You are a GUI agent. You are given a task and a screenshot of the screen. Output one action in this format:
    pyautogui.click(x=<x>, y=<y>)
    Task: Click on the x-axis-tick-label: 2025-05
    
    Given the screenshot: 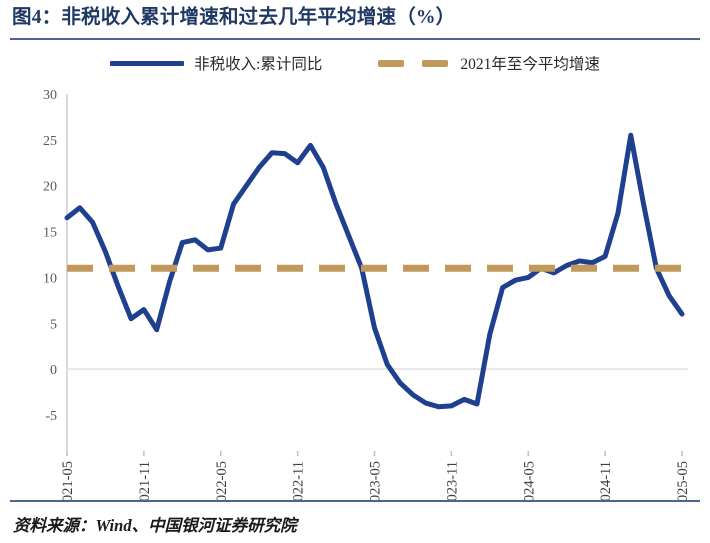 What is the action you would take?
    pyautogui.click(x=683, y=480)
    